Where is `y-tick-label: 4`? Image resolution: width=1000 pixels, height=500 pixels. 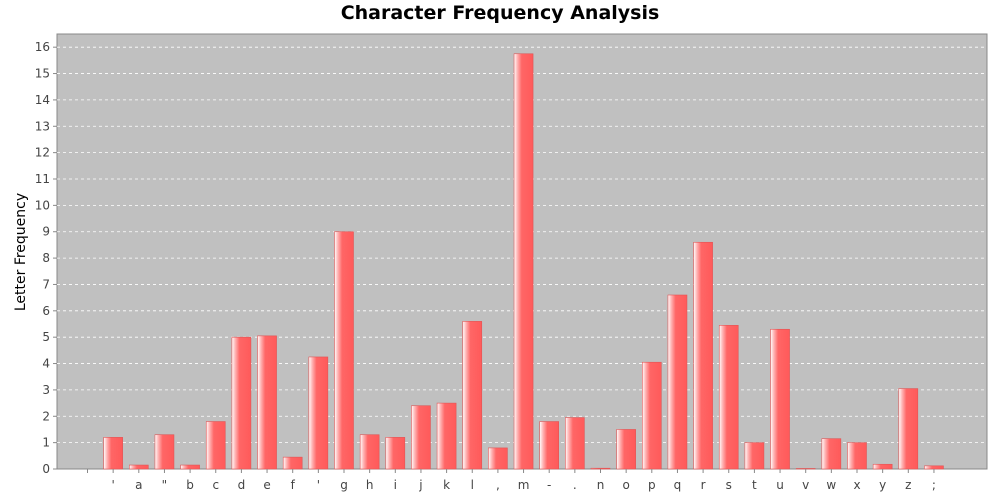
y-tick-label: 4 is located at coordinates (46, 364).